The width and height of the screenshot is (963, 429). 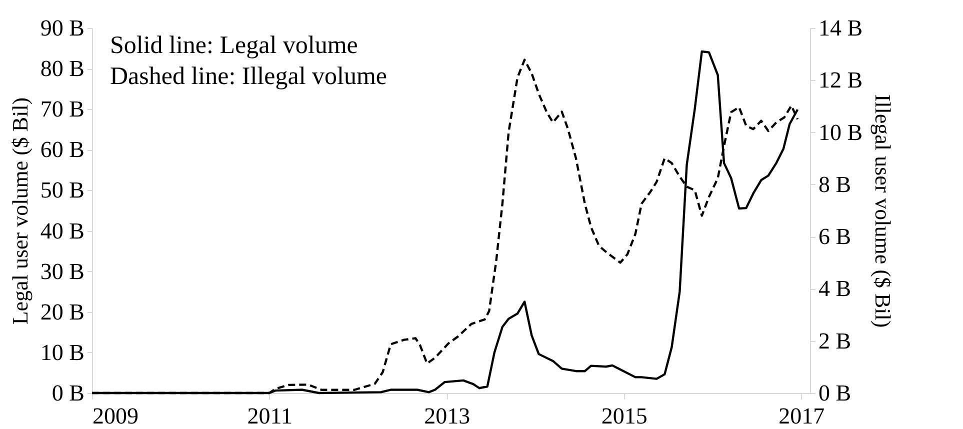 What do you see at coordinates (62, 271) in the screenshot?
I see `y-tick-label: 30 B` at bounding box center [62, 271].